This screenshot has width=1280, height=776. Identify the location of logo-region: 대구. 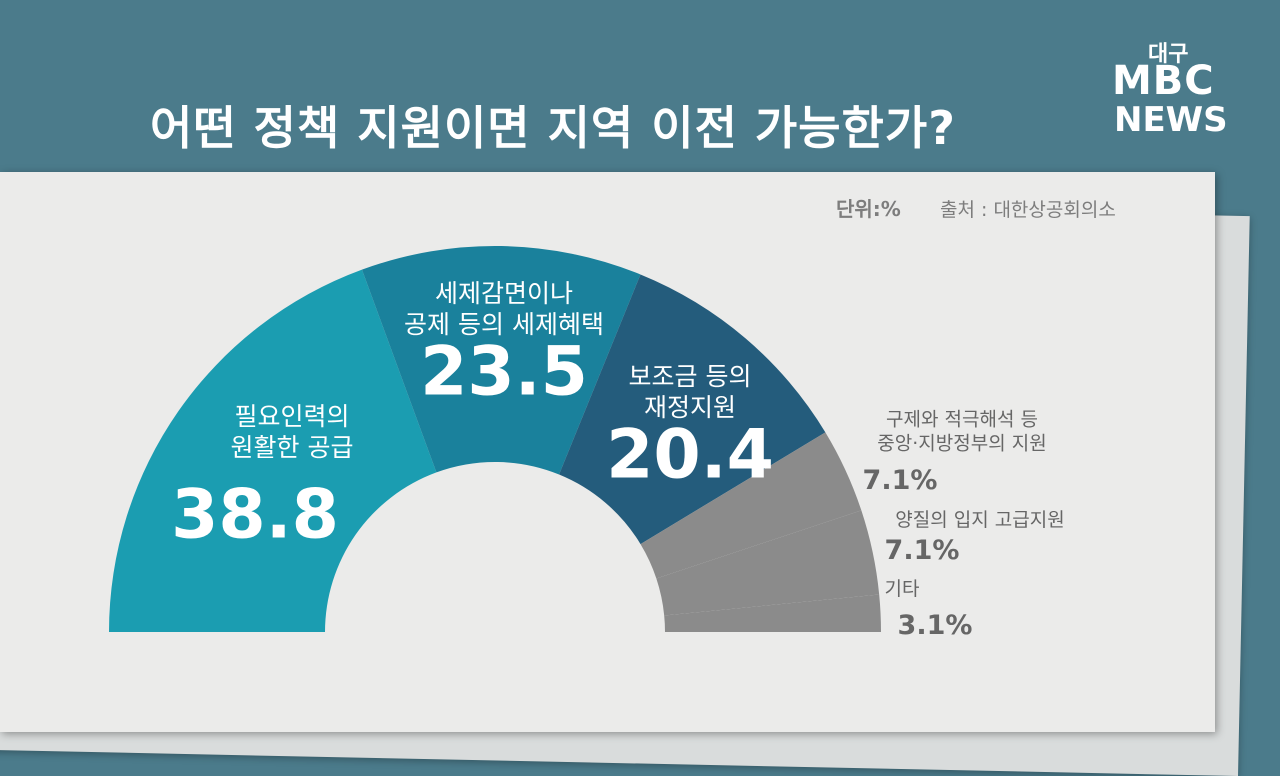
(1168, 54).